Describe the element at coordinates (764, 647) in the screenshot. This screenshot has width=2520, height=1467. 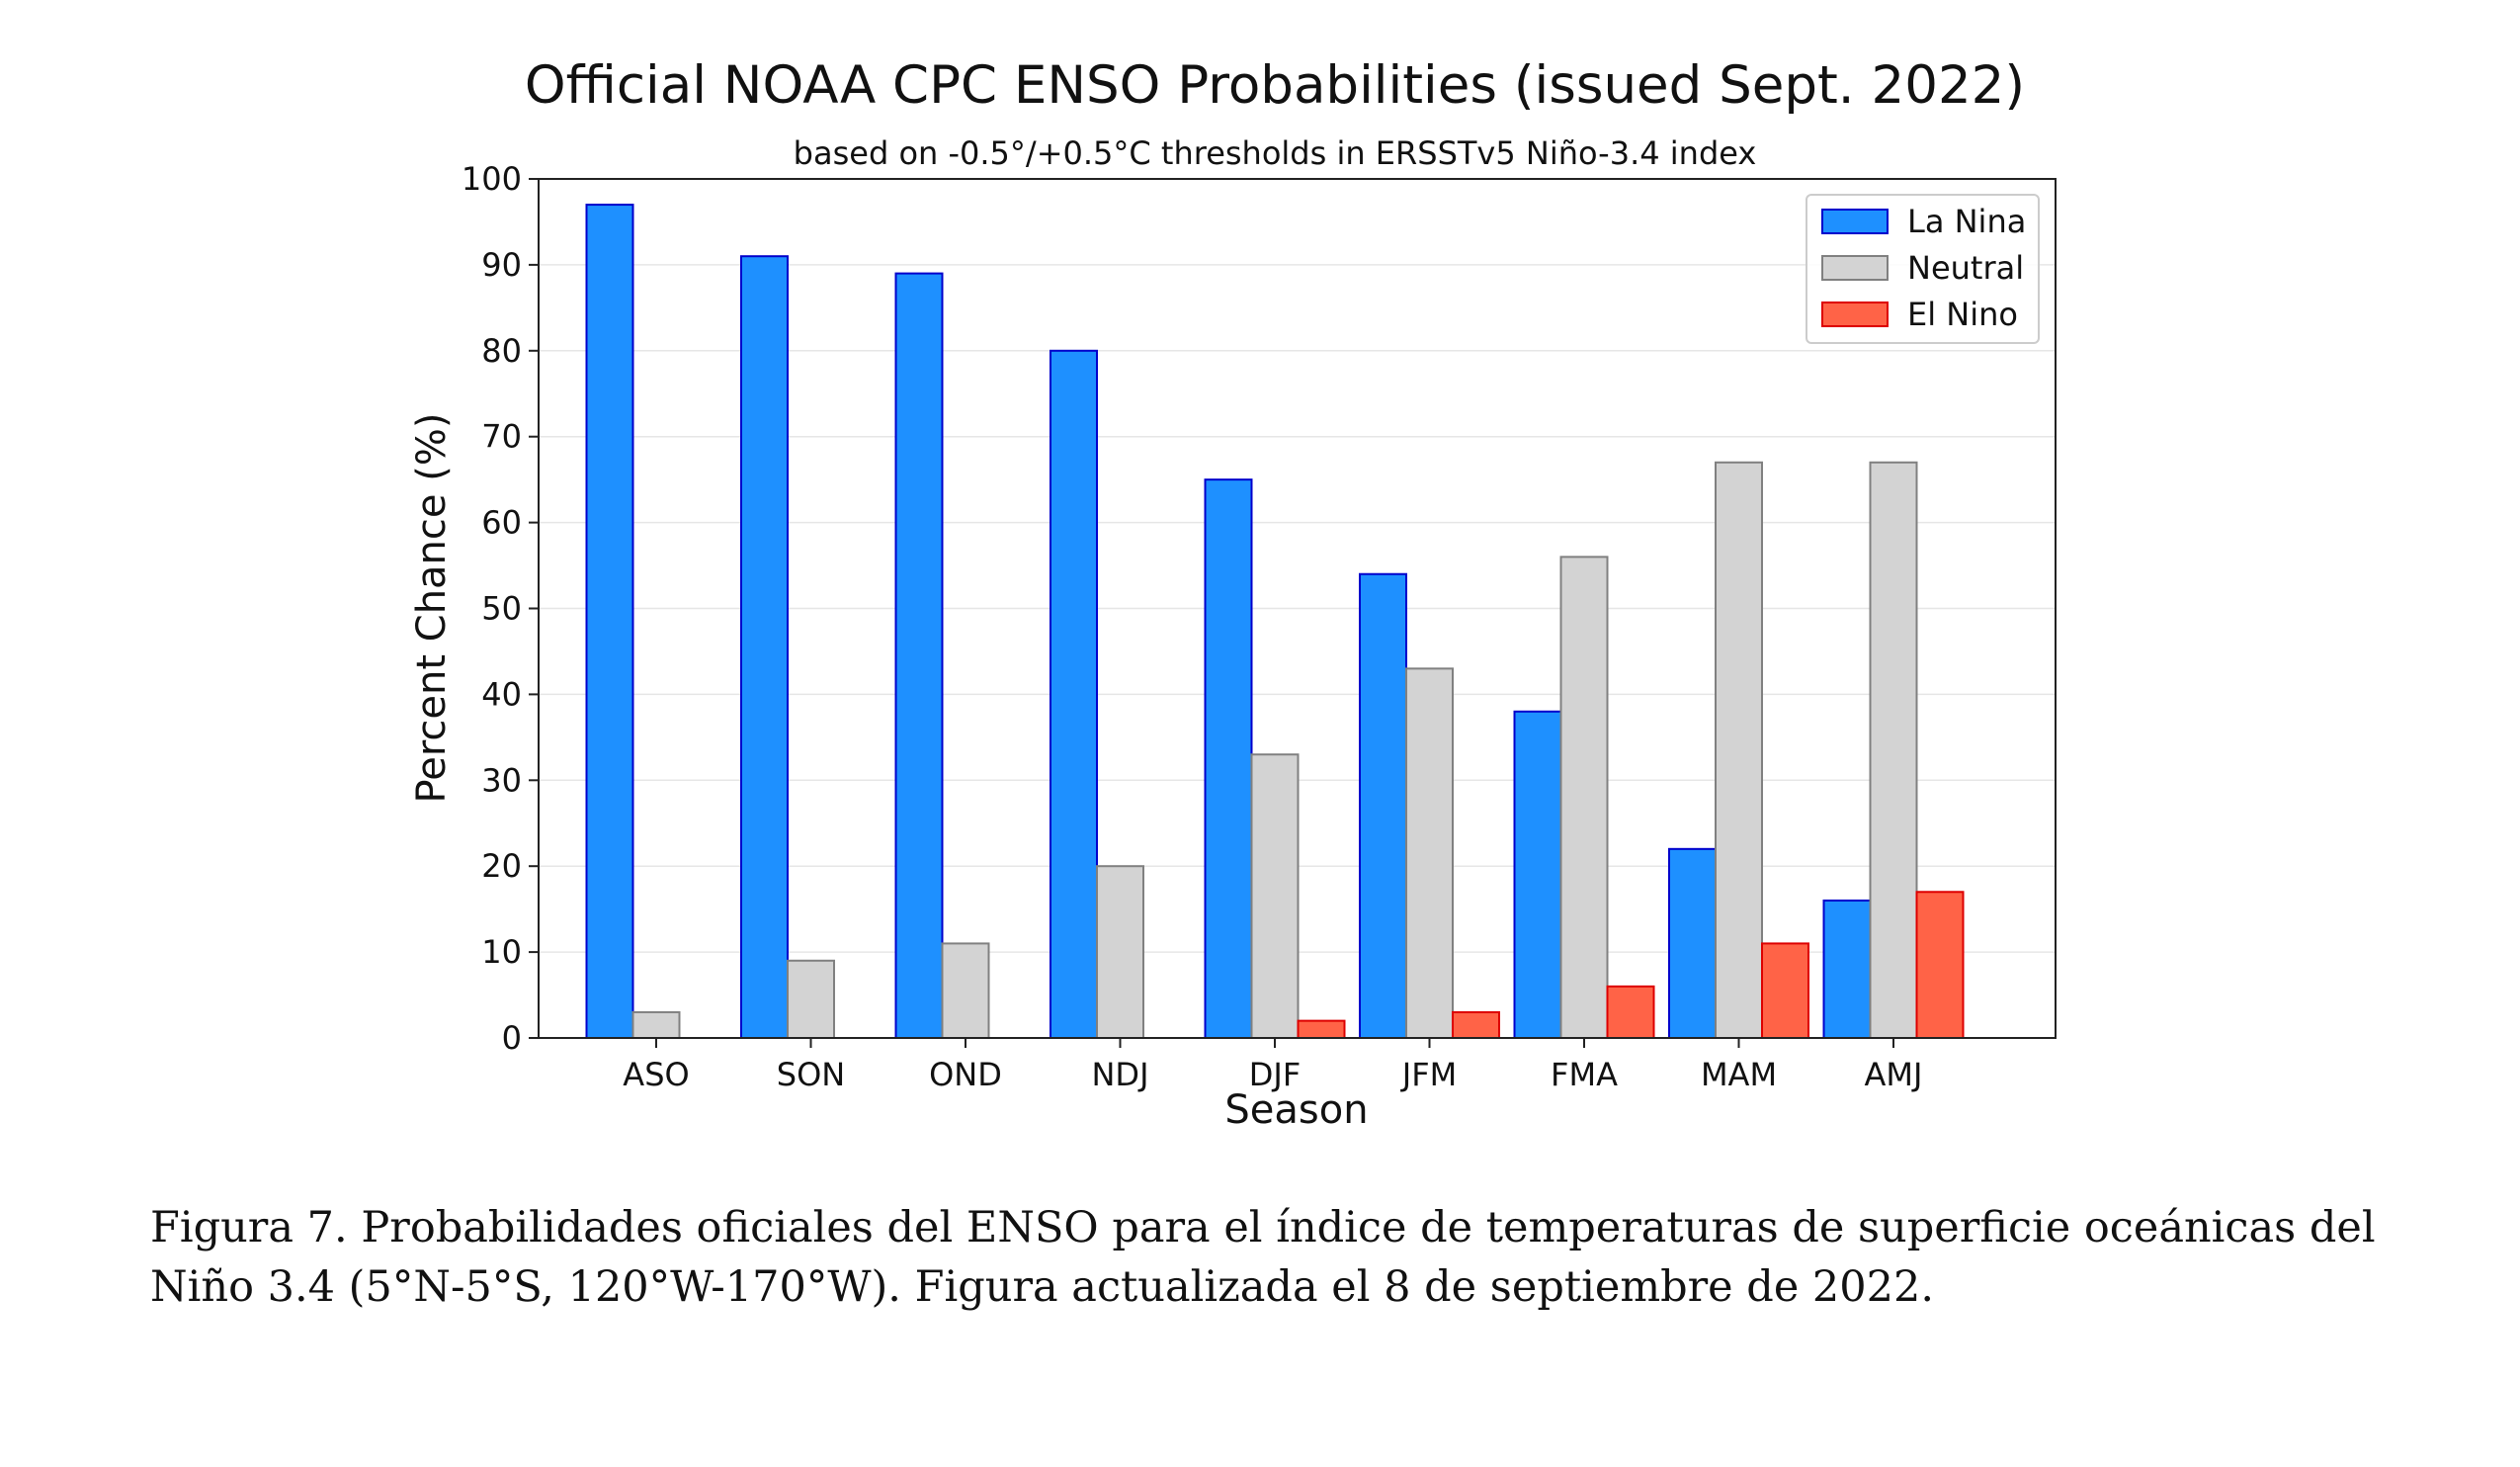
I see `bar-la-nina-son` at that location.